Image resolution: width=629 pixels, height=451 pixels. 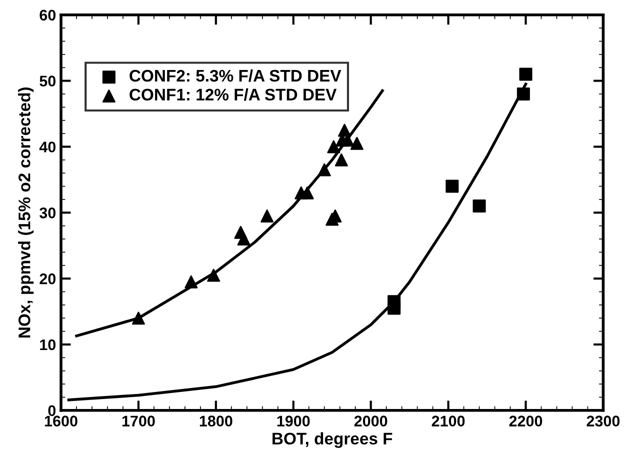 I want to click on y-tick-label: 20, so click(x=48, y=278).